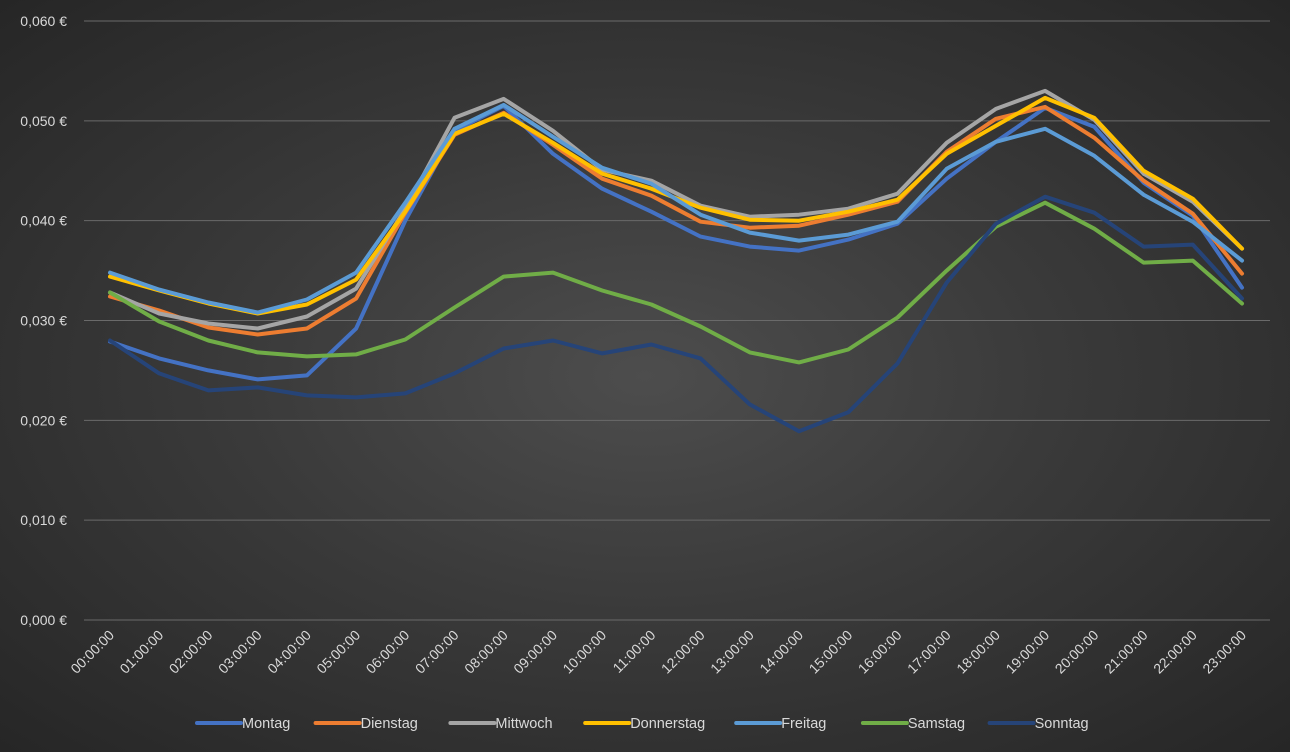 This screenshot has width=1290, height=752. Describe the element at coordinates (289, 652) in the screenshot. I see `x-tick-label: 04:00:00` at that location.